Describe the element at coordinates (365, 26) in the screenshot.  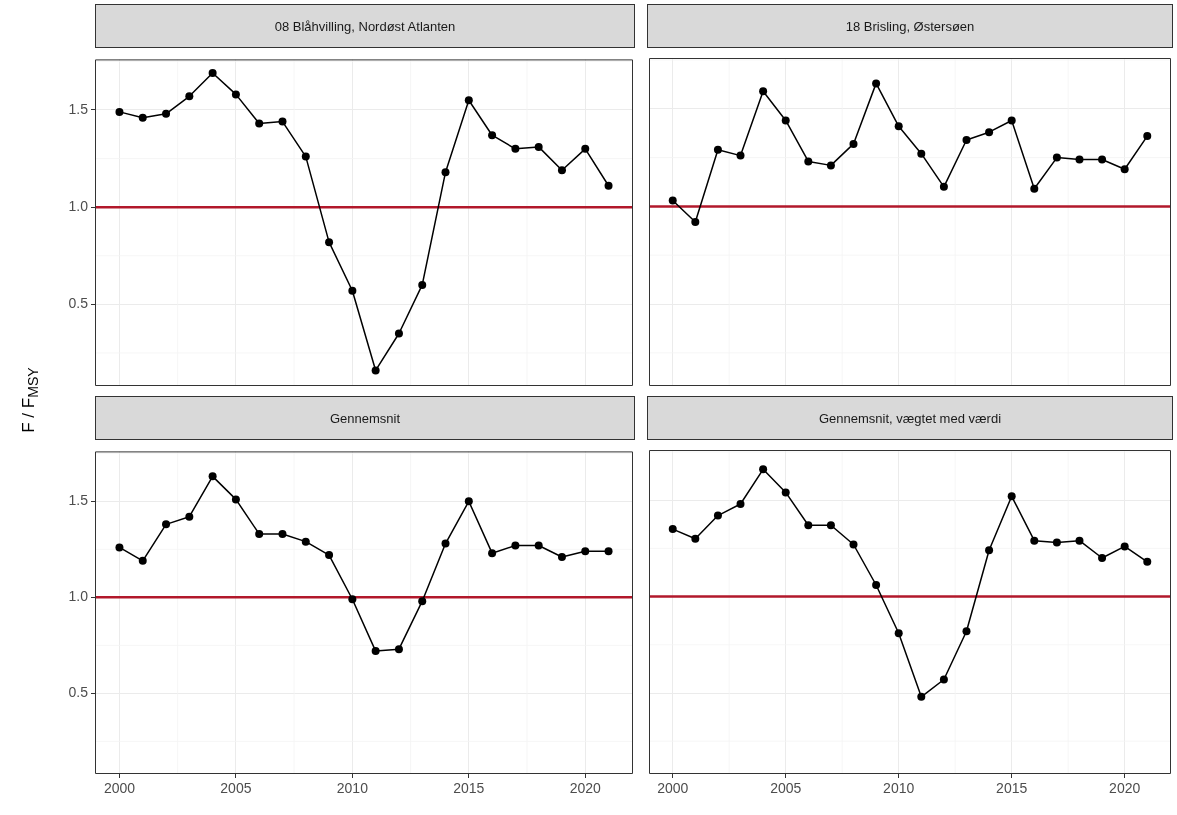
I see `chart-title: 08 Blåhvilling, Nordøst Atlanten` at that location.